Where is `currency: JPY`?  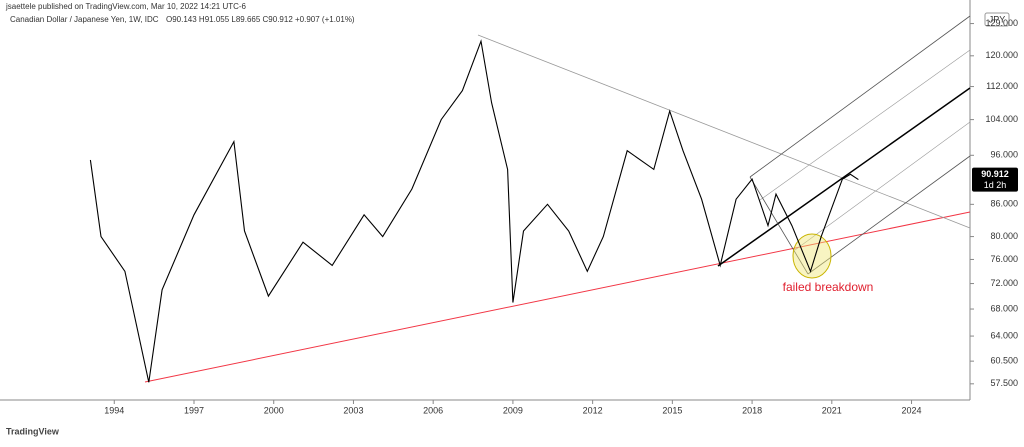 currency: JPY is located at coordinates (997, 19).